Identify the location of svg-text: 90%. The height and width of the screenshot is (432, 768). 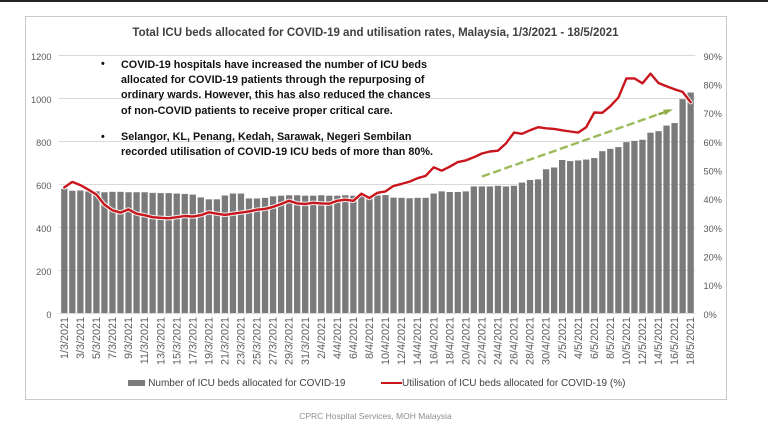
(713, 57).